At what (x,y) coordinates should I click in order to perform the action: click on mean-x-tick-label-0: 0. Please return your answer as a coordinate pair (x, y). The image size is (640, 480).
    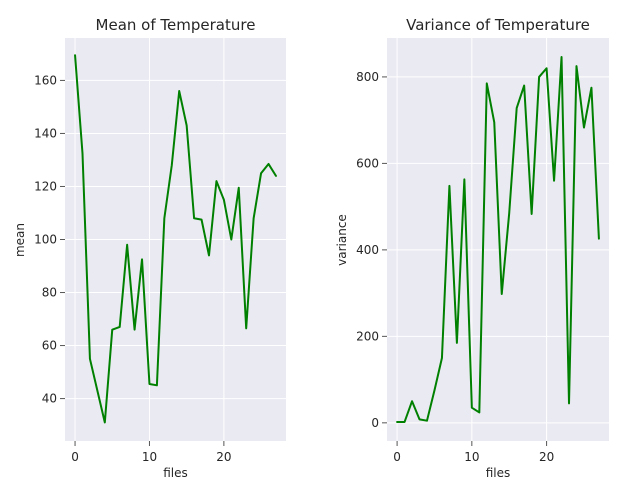
    Looking at the image, I should click on (75, 457).